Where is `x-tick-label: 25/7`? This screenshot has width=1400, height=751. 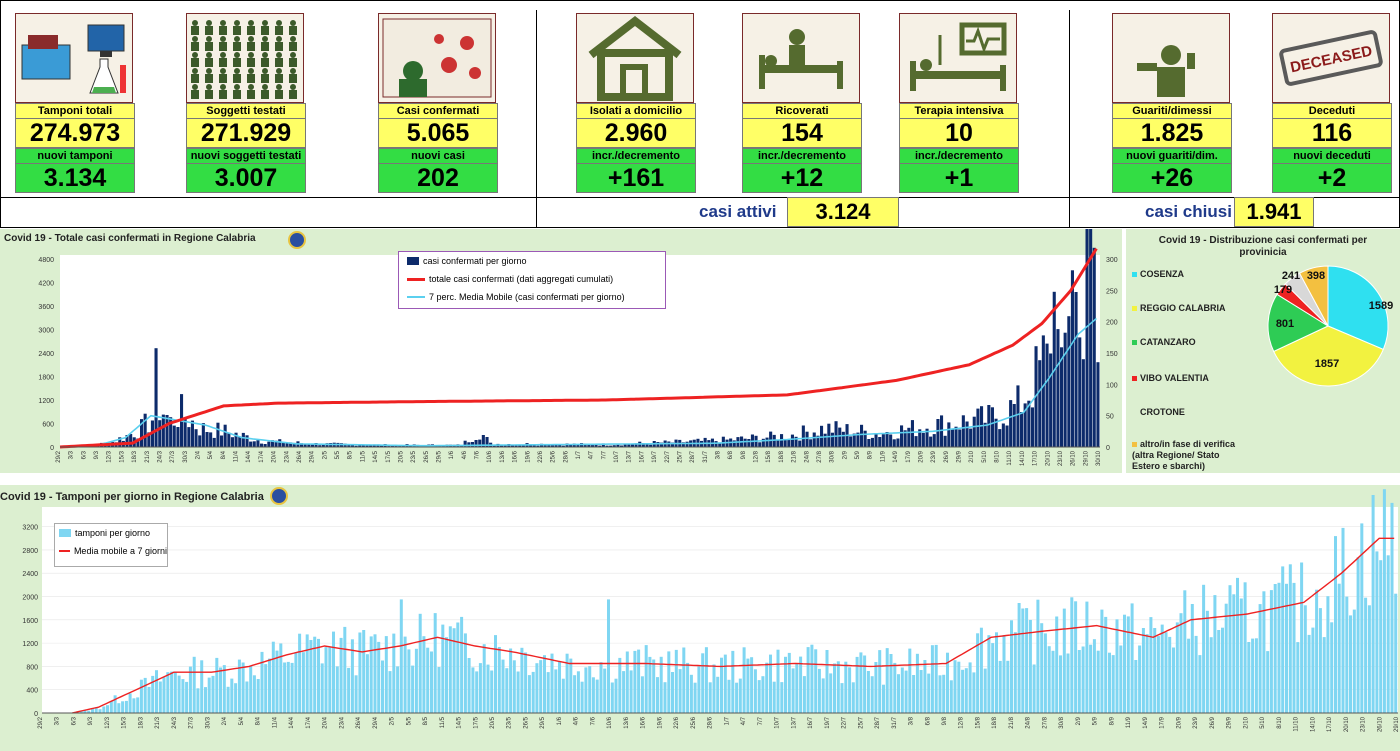
x-tick-label: 25/7 is located at coordinates (680, 456).